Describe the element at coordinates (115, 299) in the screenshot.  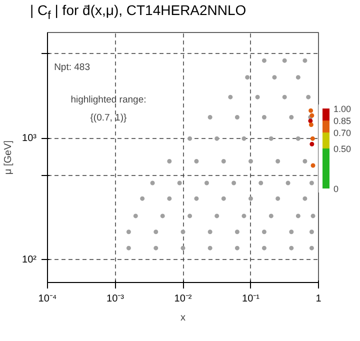
I see `x-tick-label: 10⁻³` at that location.